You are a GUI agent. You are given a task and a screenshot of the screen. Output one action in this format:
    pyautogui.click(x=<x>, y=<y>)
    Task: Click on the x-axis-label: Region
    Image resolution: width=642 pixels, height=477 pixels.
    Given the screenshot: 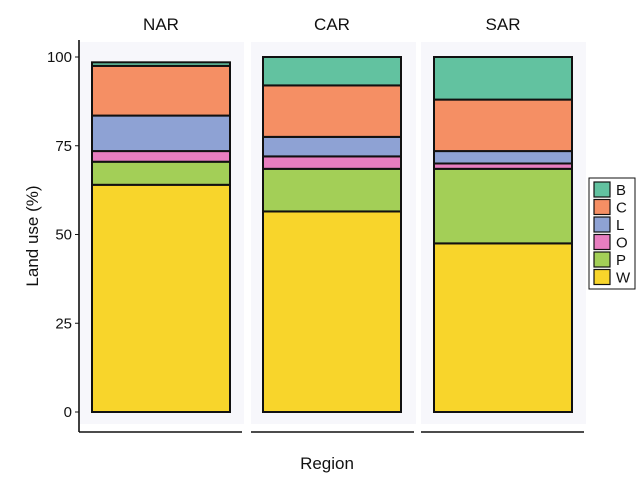 What is the action you would take?
    pyautogui.click(x=327, y=463)
    